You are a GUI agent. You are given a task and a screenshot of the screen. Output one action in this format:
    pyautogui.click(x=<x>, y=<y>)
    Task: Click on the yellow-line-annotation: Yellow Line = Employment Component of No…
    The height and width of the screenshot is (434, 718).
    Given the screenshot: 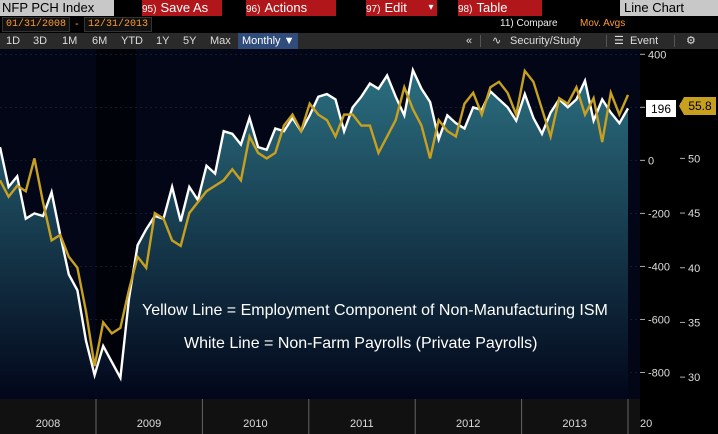 What is the action you would take?
    pyautogui.click(x=375, y=310)
    